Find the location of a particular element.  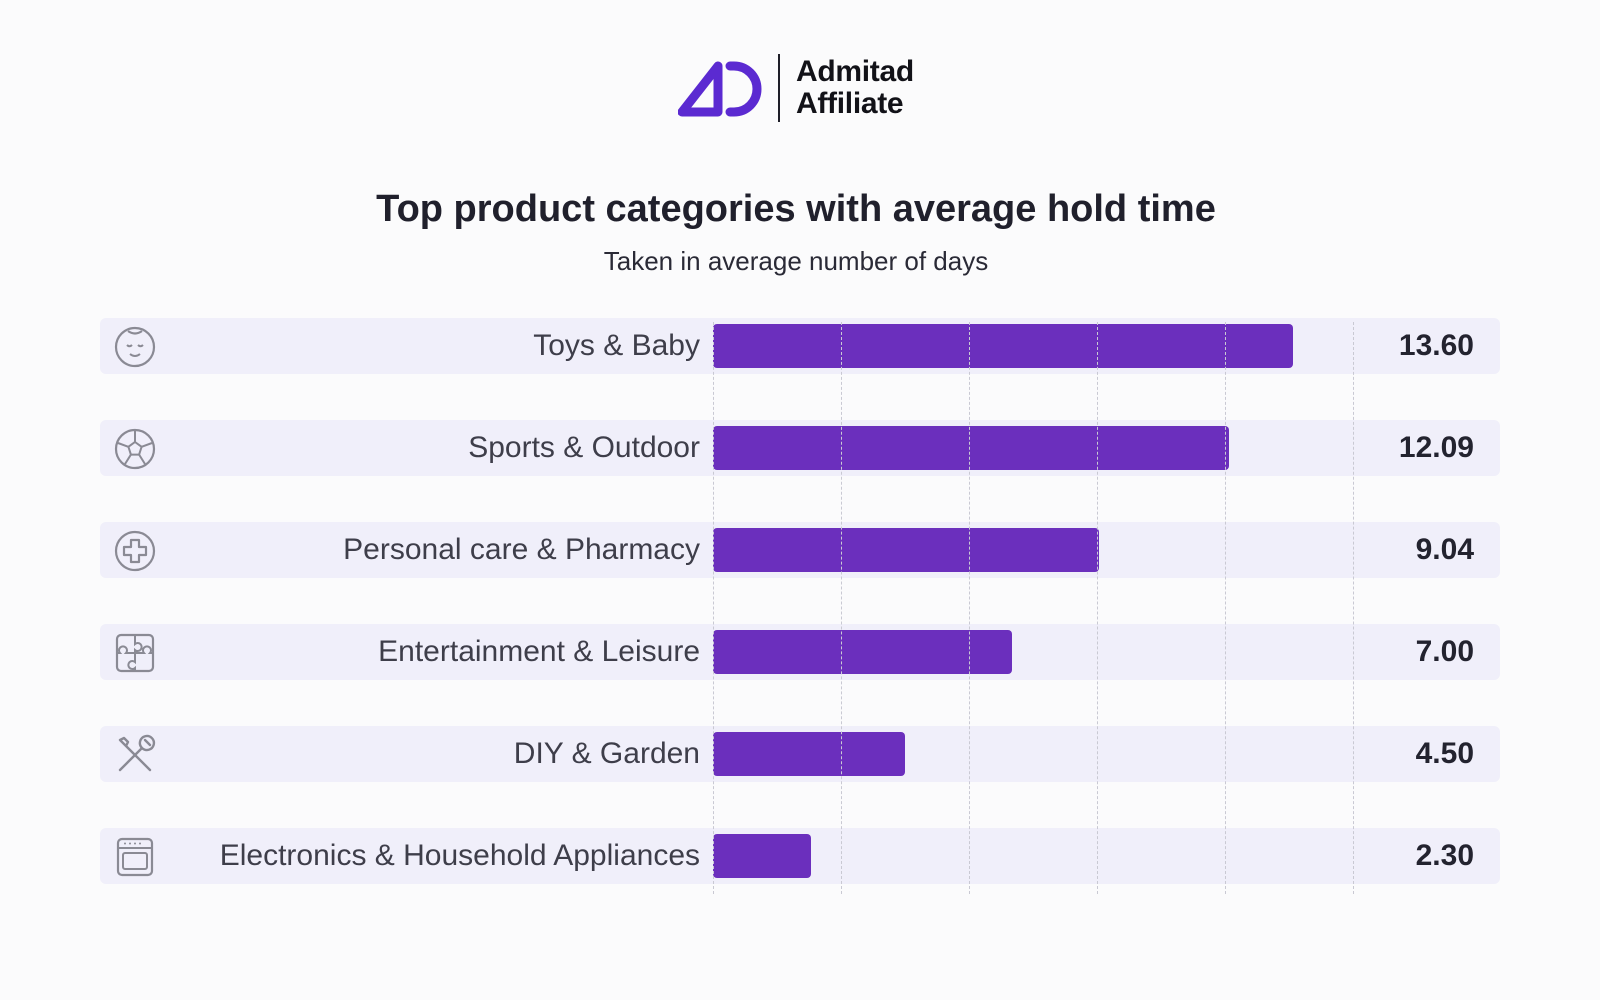

category-row: DIY & Garden 4.50 is located at coordinates (800, 754).